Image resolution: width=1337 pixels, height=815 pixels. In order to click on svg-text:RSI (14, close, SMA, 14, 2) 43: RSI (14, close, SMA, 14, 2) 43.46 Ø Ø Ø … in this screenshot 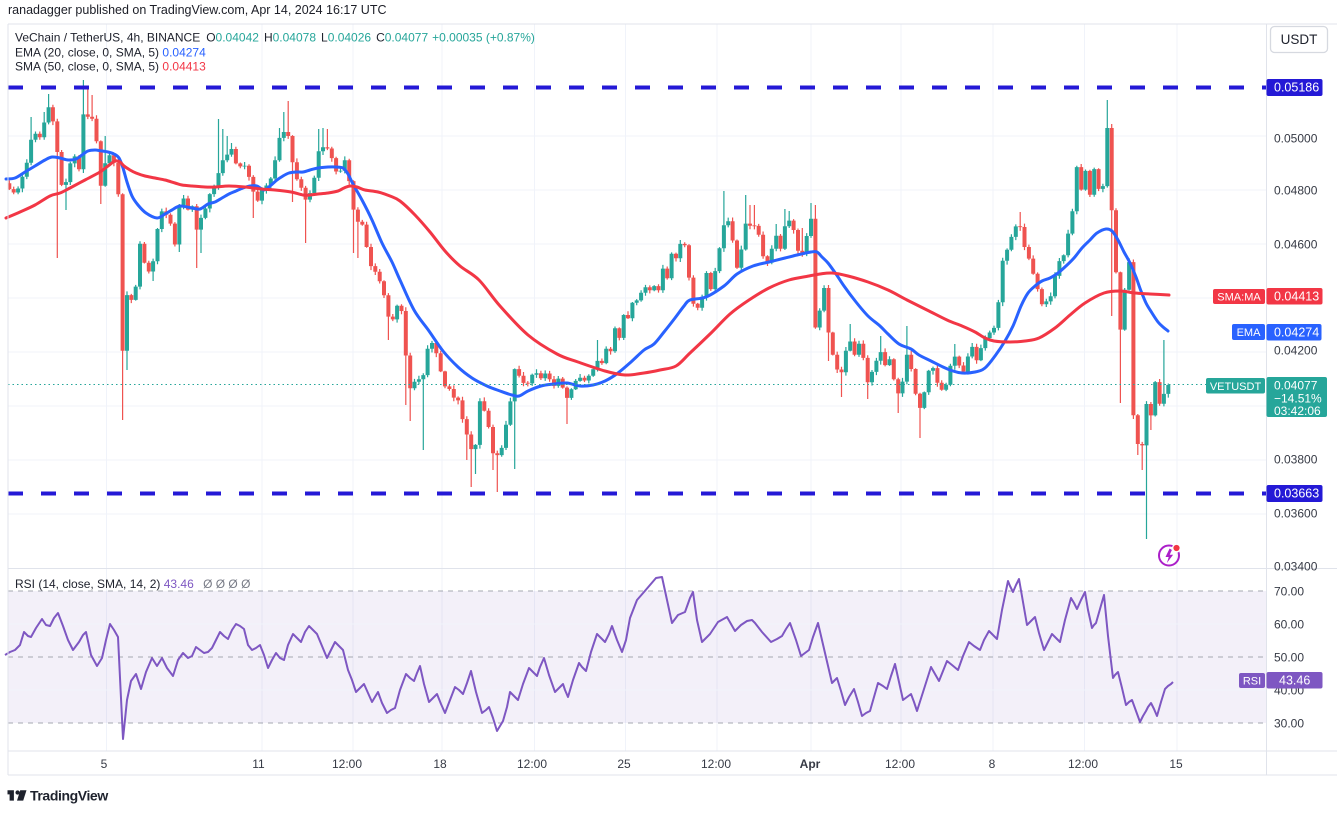, I will do `click(132, 584)`.